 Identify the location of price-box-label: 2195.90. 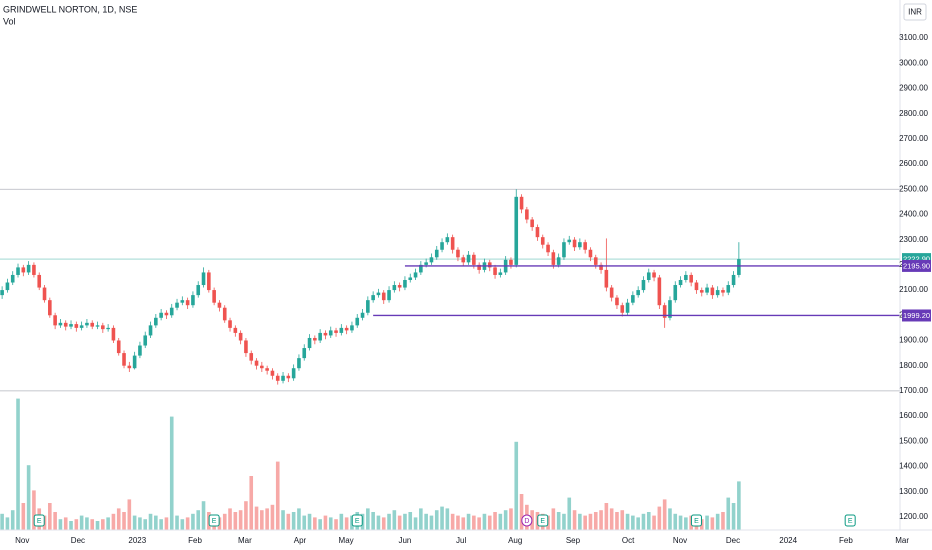
(916, 265).